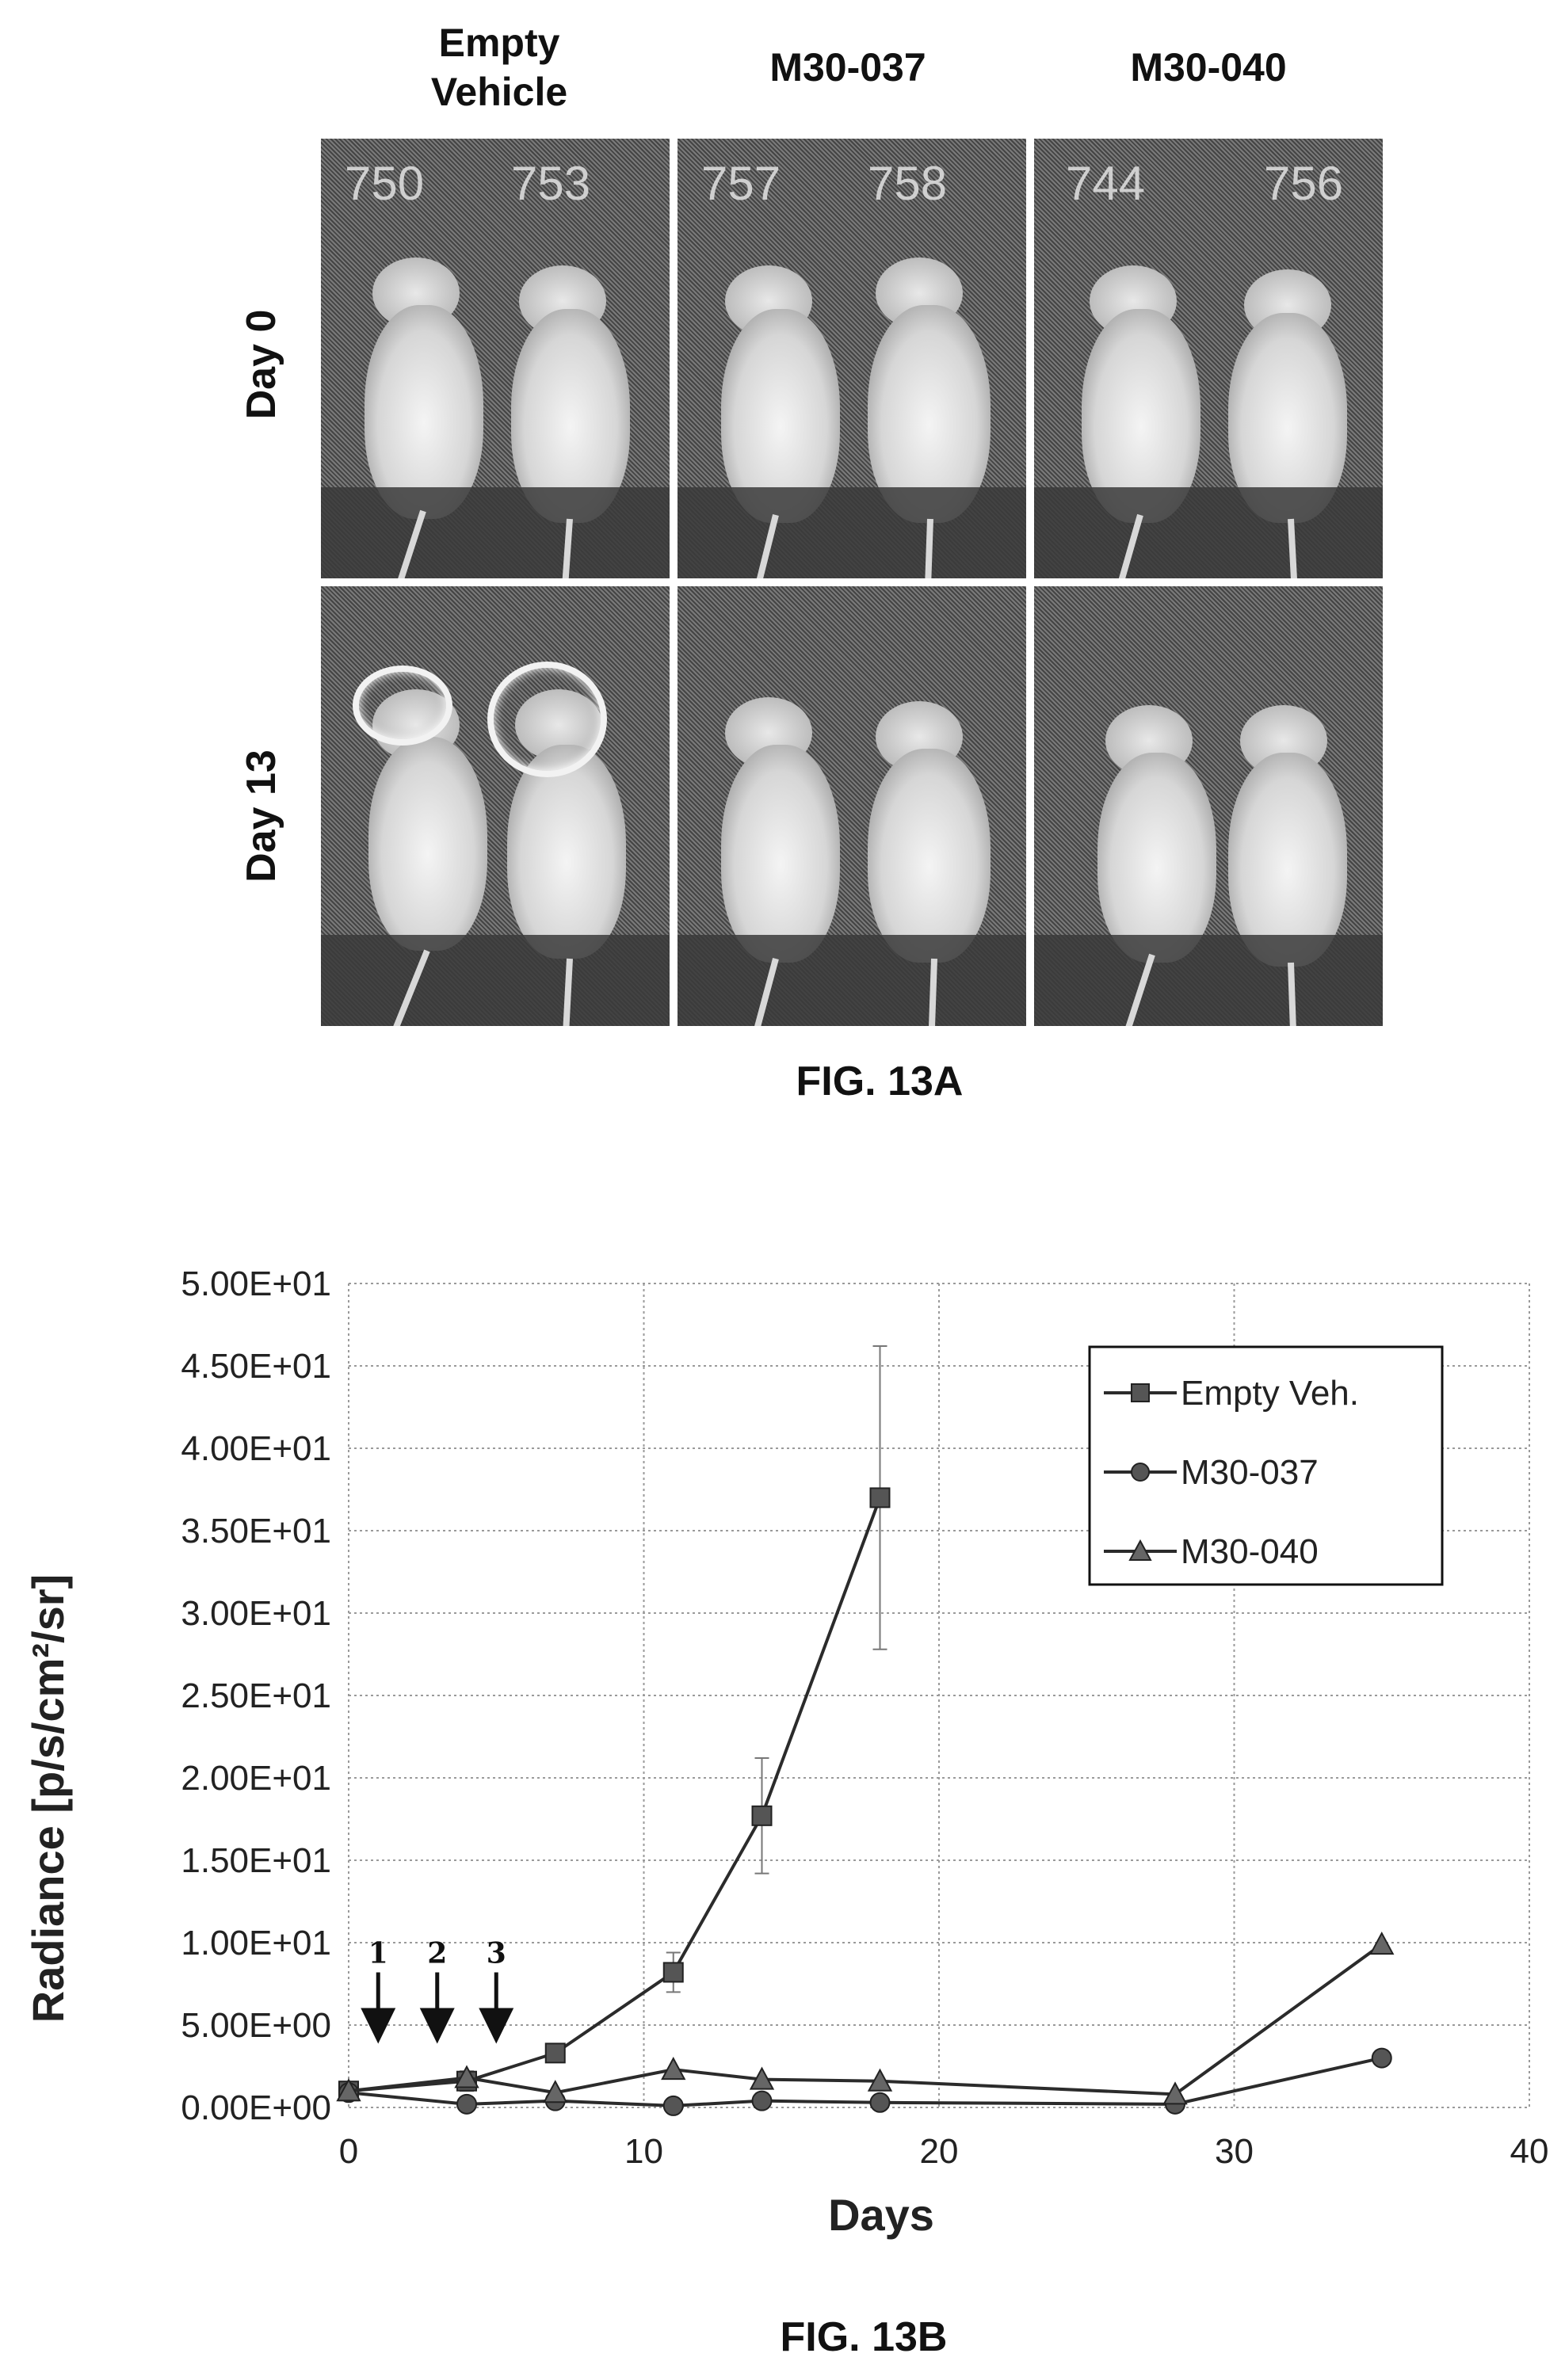  Describe the element at coordinates (1250, 1551) in the screenshot. I see `legend-label: M30-040` at that location.